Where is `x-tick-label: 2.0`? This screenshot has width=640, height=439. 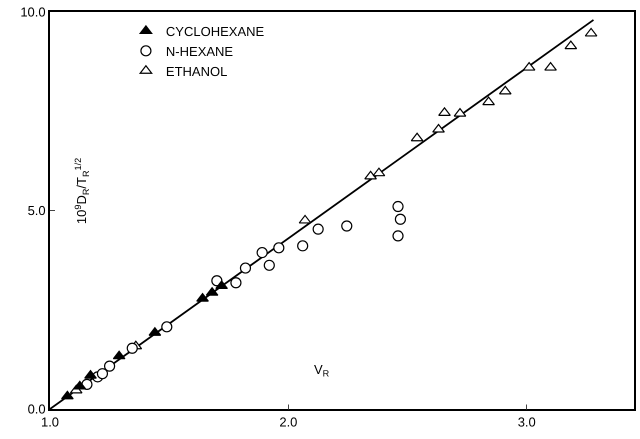
x-tick-label: 2.0 is located at coordinates (288, 422).